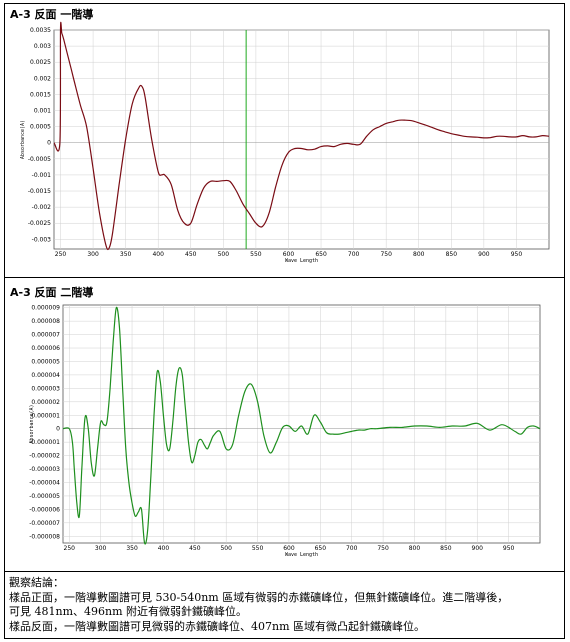  What do you see at coordinates (44, 456) in the screenshot?
I see `y-tick-label: -0.000002` at bounding box center [44, 456].